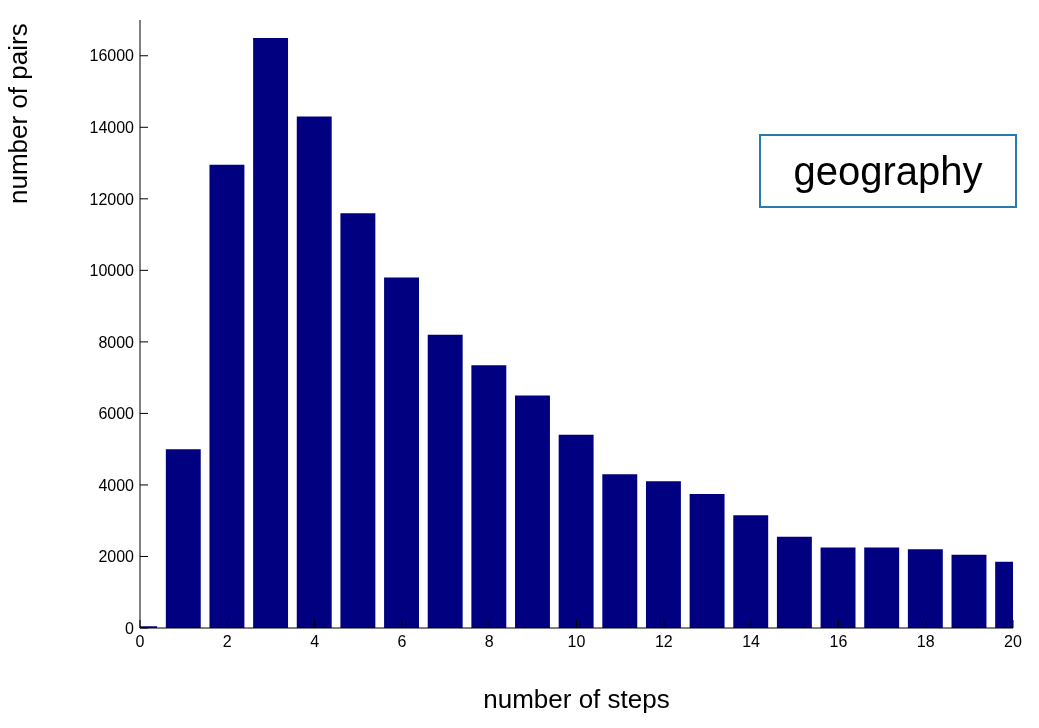 The image size is (1039, 728). Describe the element at coordinates (116, 557) in the screenshot. I see `y-tick-label: 2000` at that location.